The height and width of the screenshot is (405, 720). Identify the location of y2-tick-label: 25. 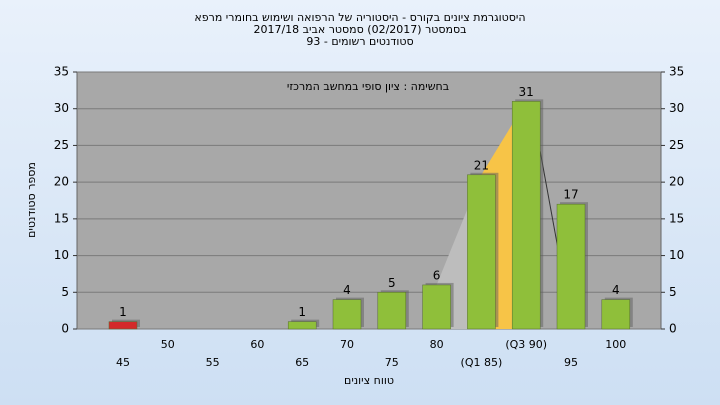
(676, 145).